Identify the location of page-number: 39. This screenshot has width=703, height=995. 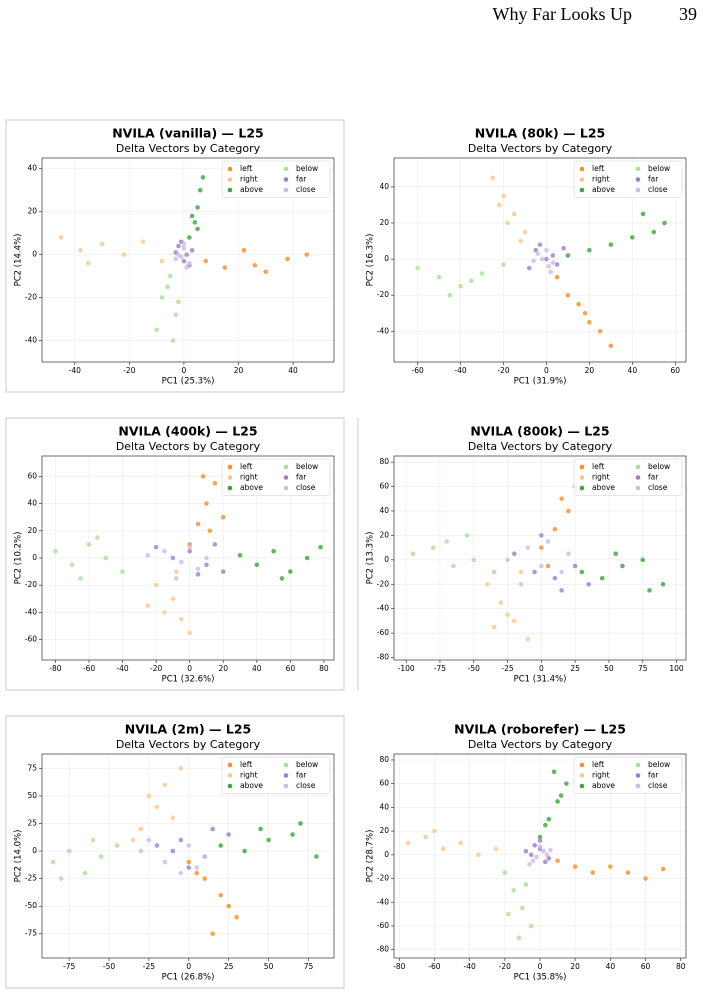
(688, 14).